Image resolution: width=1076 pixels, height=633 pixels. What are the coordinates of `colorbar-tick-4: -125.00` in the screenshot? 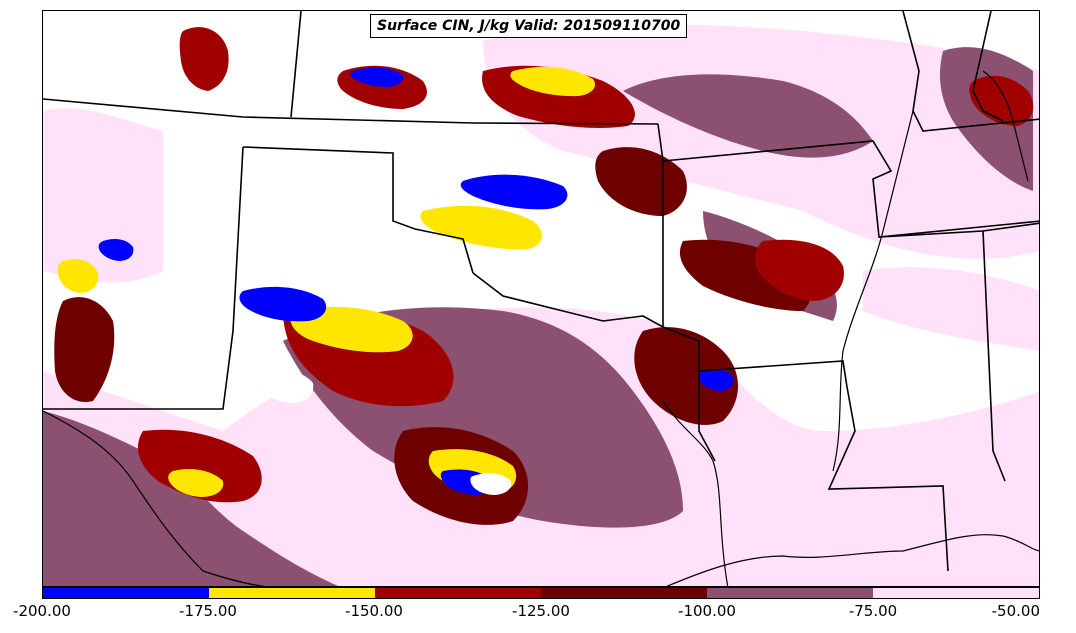 It's located at (541, 611).